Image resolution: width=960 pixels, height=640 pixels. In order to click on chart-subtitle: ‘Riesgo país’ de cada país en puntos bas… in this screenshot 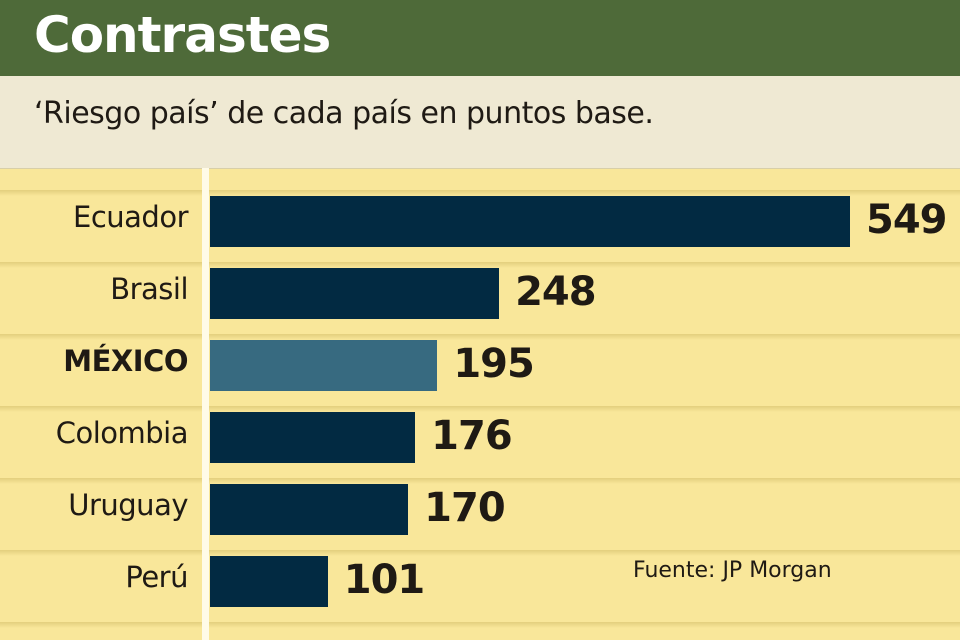, I will do `click(344, 113)`.